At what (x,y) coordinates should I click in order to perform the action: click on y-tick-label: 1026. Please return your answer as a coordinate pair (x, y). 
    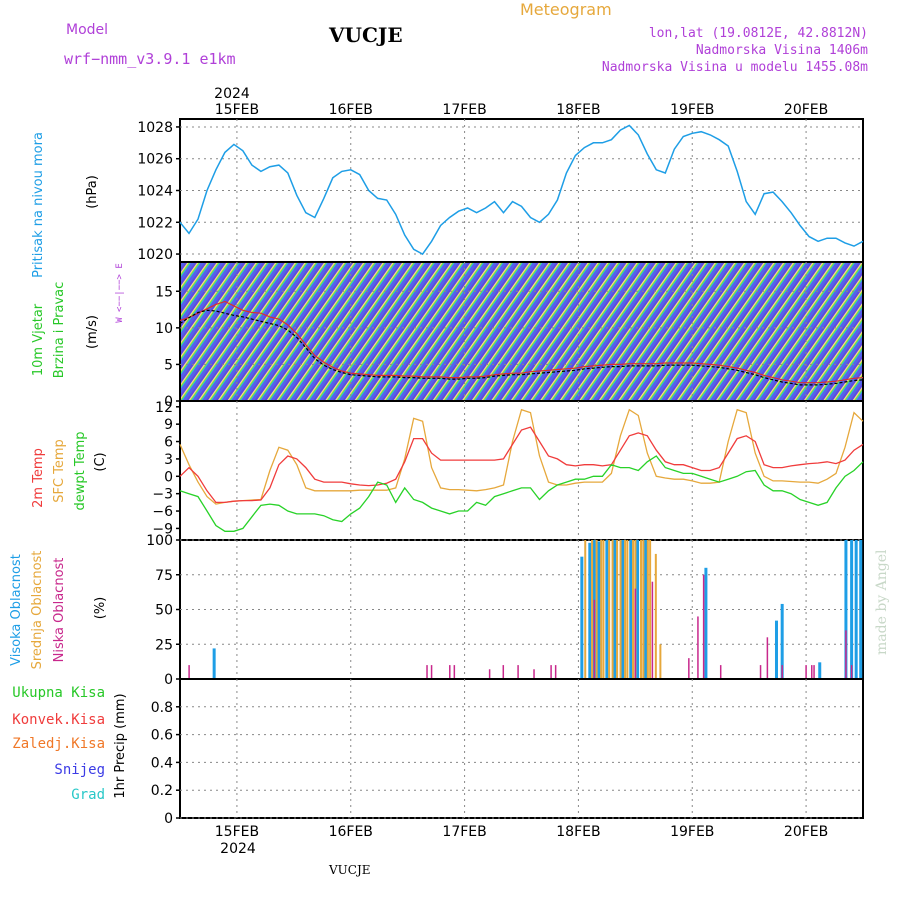
    Looking at the image, I should click on (155, 160).